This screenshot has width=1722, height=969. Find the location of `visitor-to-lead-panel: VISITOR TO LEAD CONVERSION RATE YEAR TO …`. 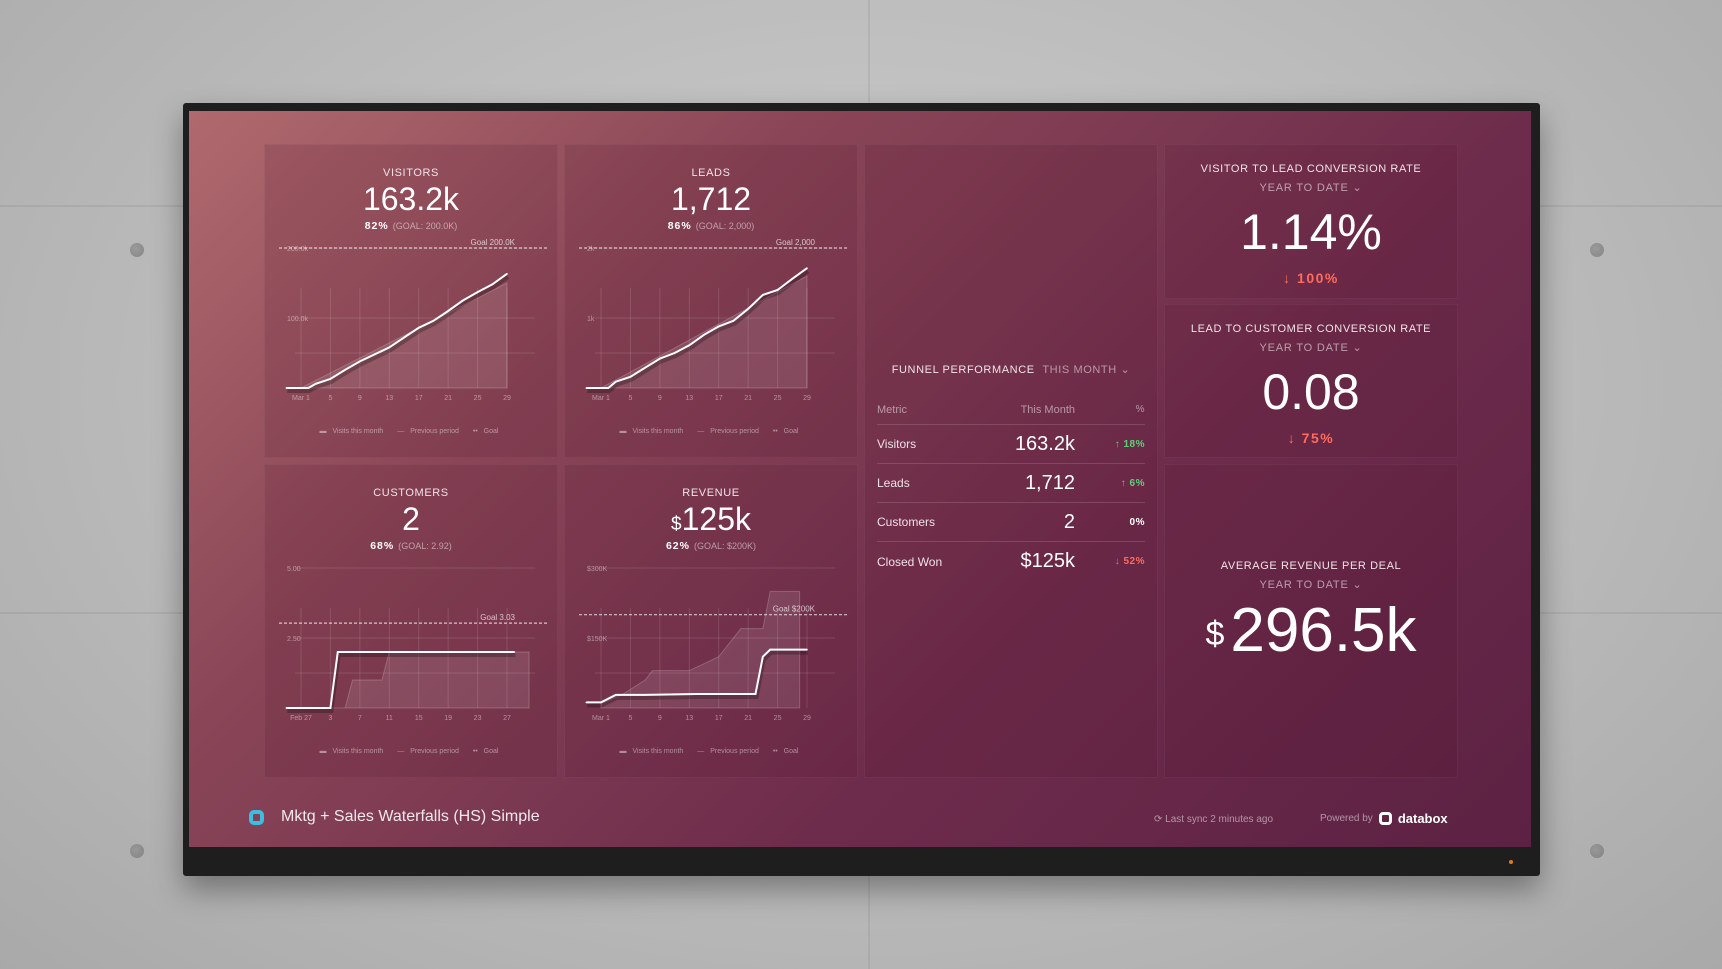

visitor-to-lead-panel: VISITOR TO LEAD CONVERSION RATE YEAR TO … is located at coordinates (1311, 221).